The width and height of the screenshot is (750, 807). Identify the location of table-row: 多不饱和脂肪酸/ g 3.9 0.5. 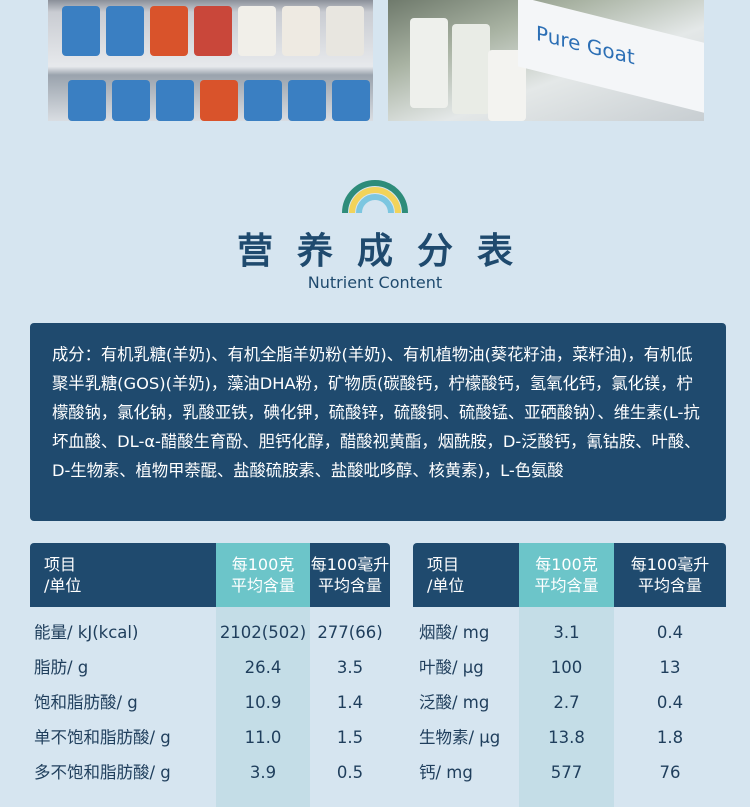
(210, 772).